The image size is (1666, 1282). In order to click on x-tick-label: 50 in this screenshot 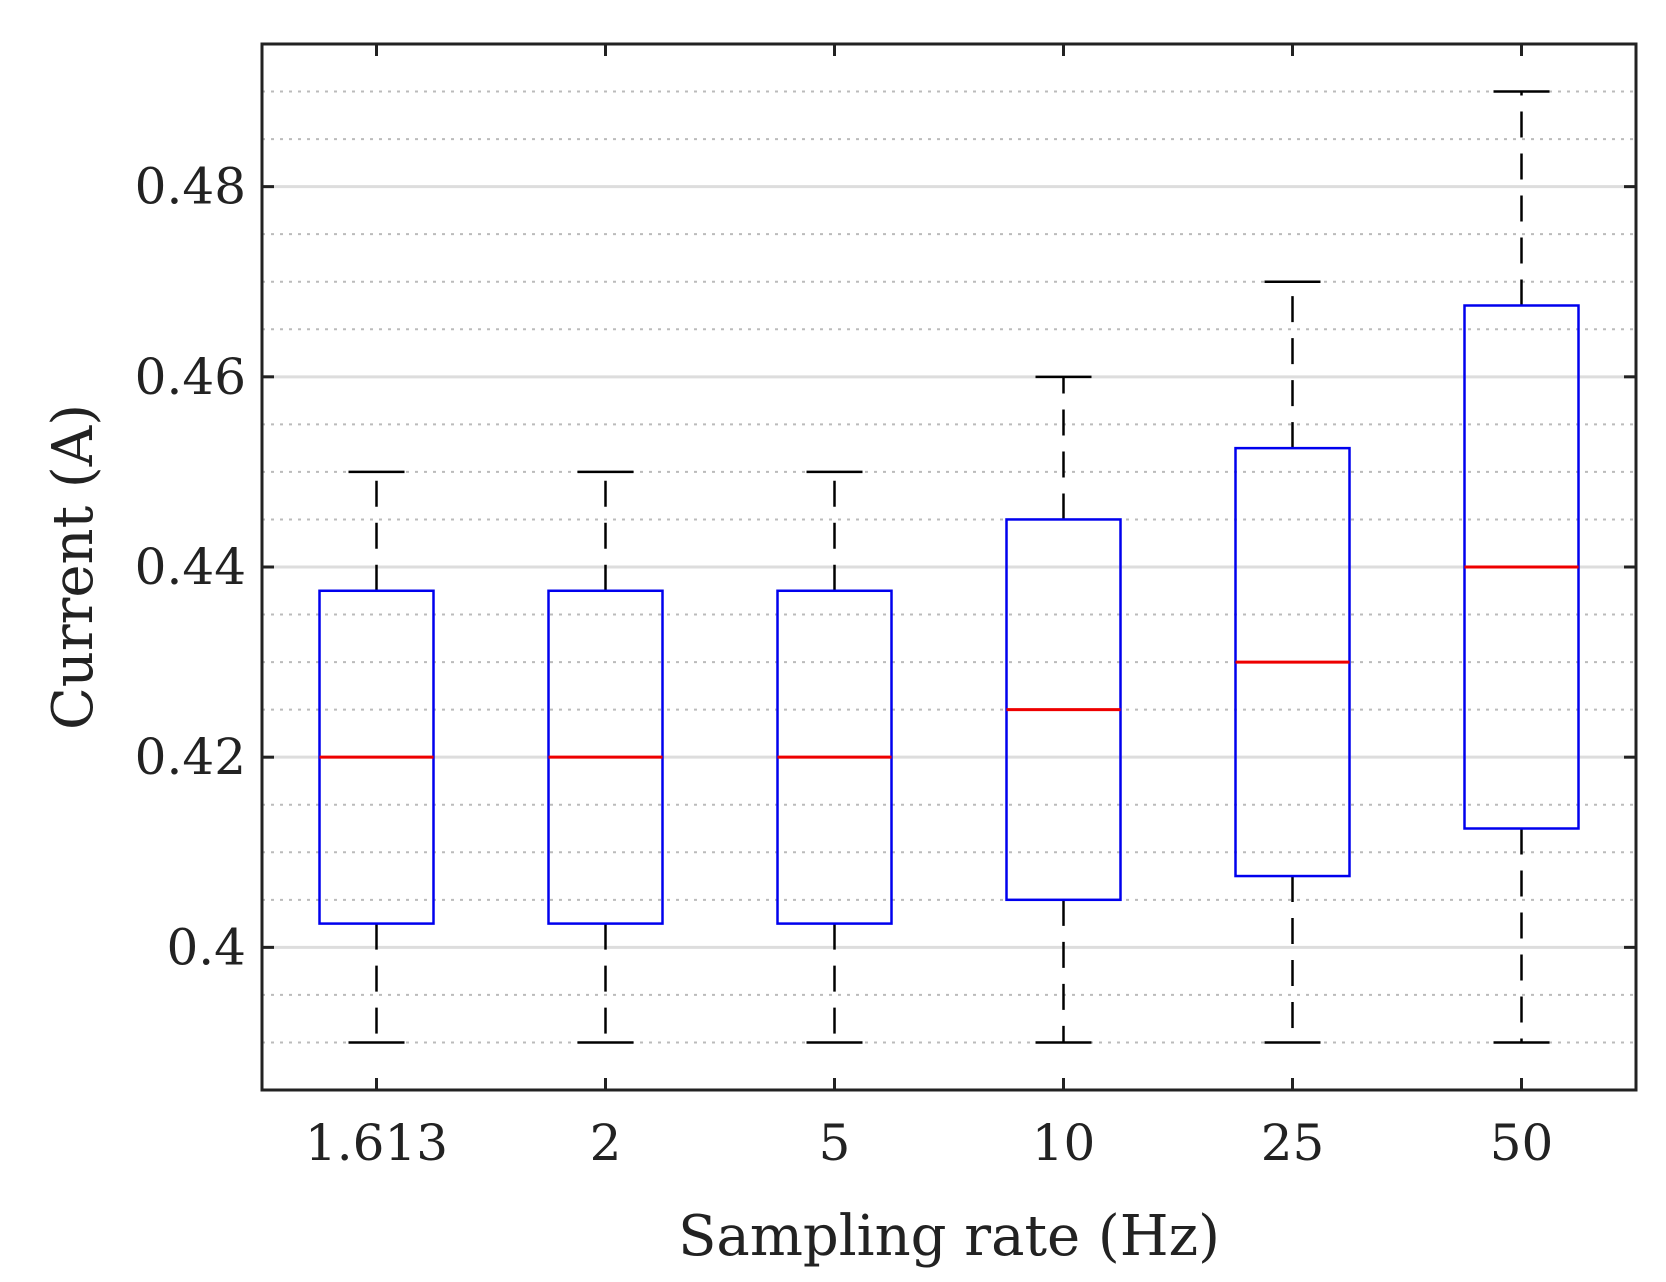, I will do `click(1522, 1143)`.